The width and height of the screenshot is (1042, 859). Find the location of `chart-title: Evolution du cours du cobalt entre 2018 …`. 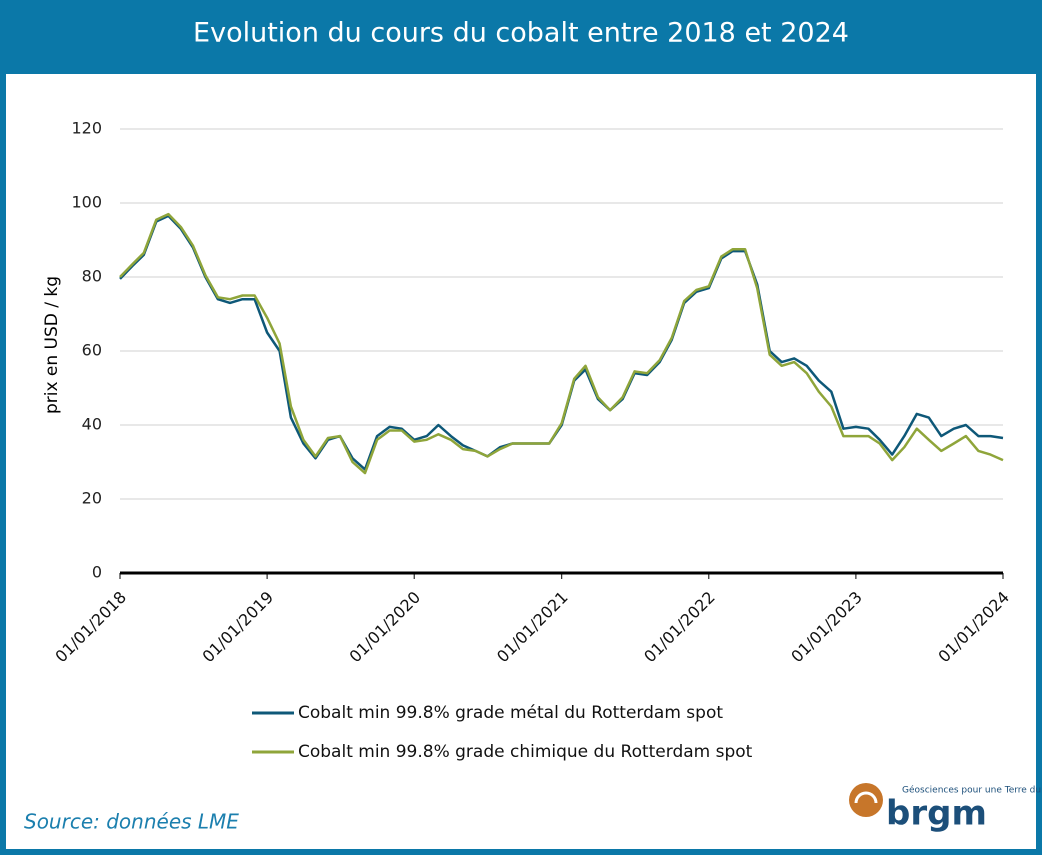

chart-title: Evolution du cours du cobalt entre 2018 … is located at coordinates (521, 33).